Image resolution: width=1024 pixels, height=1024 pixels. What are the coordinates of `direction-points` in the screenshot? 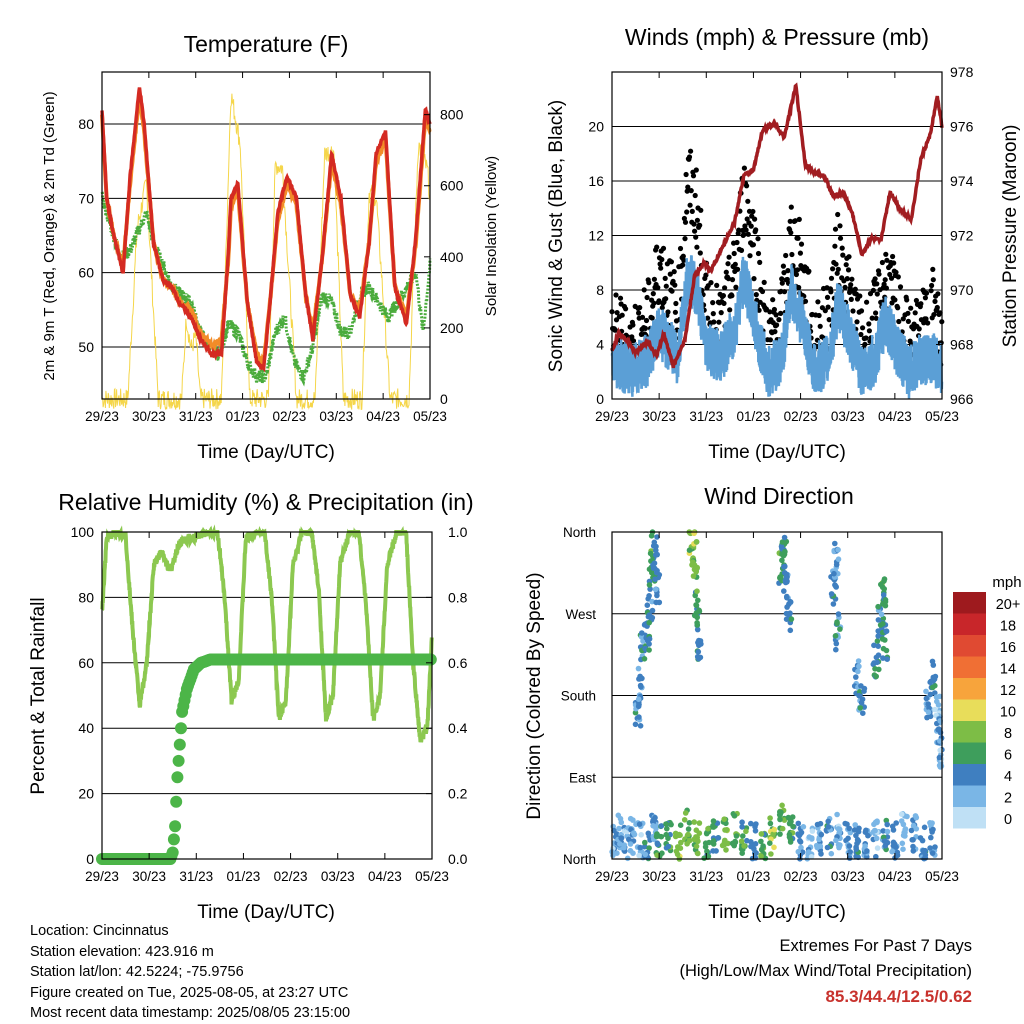 It's located at (777, 695).